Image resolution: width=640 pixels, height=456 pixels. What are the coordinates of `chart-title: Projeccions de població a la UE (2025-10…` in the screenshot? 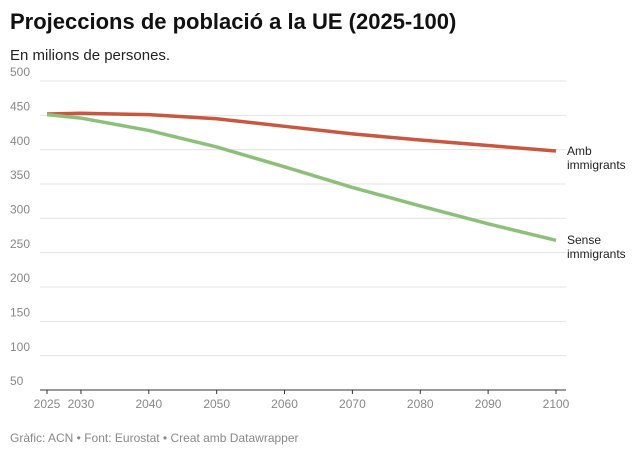 It's located at (233, 21).